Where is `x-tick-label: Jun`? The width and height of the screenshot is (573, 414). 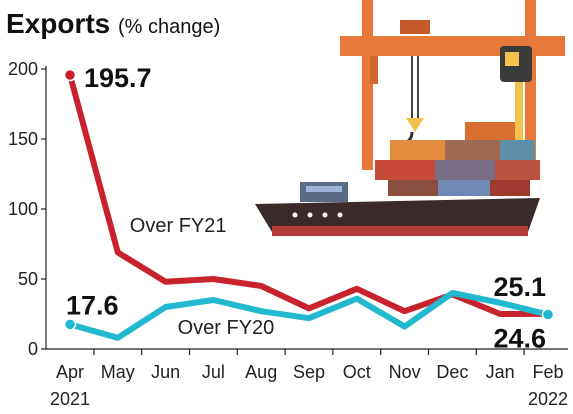 x-tick-label: Jun is located at coordinates (165, 372).